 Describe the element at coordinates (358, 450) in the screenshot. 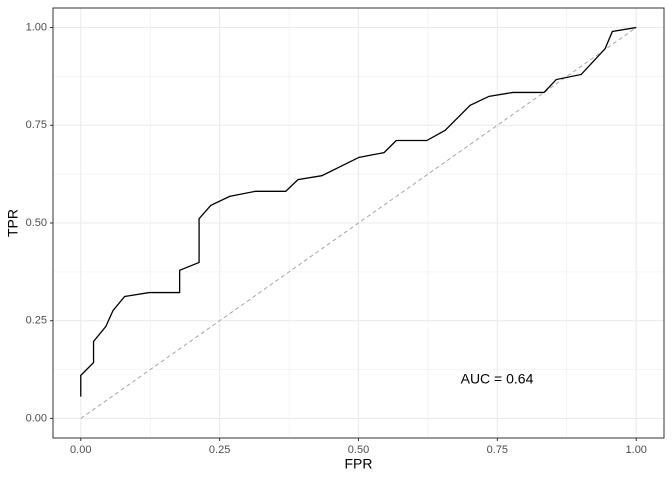

I see `x-tick-label: 0.50` at that location.